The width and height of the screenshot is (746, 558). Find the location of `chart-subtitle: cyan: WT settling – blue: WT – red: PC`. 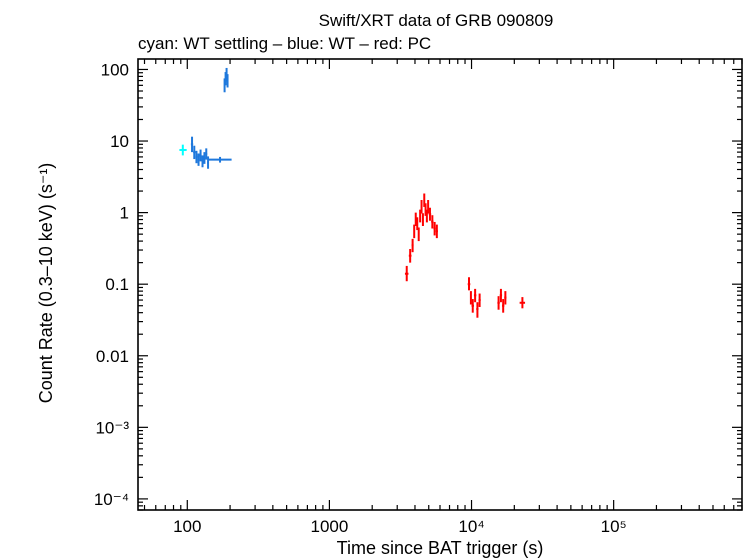

chart-subtitle: cyan: WT settling – blue: WT – red: PC is located at coordinates (284, 43).